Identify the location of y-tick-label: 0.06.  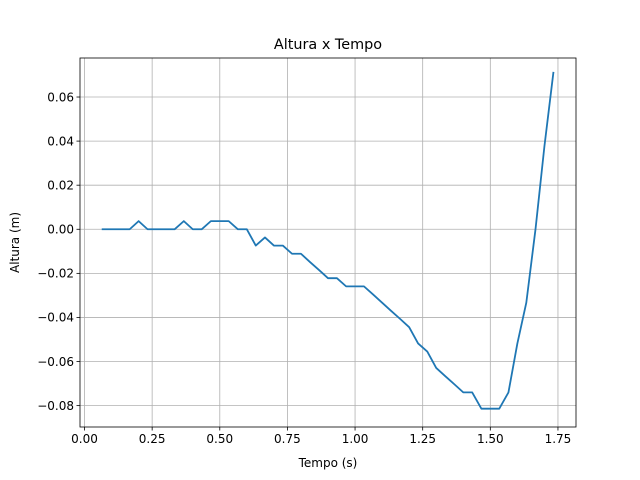
(60, 97).